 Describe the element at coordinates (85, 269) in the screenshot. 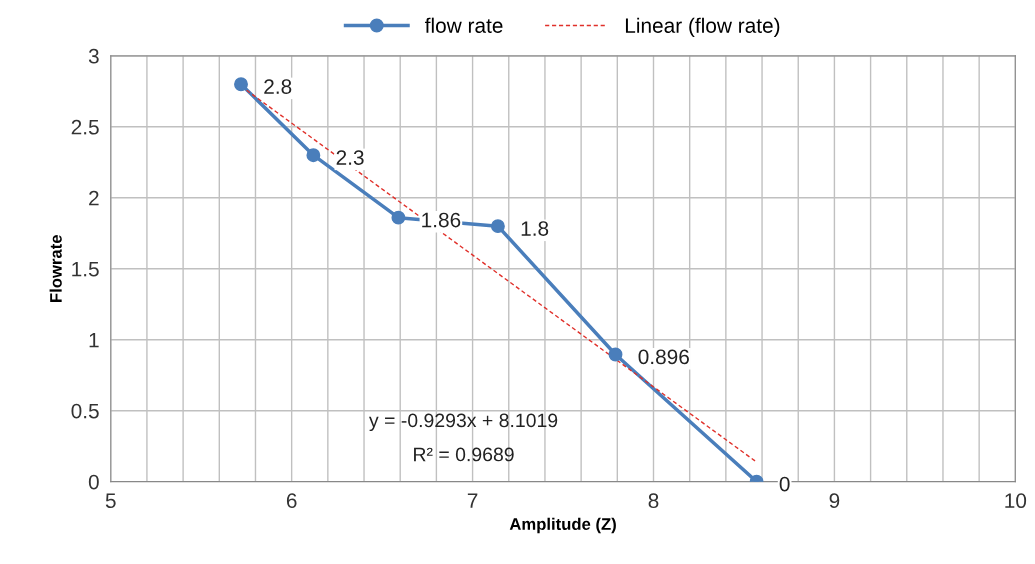

I see `y-tick-label: 1.5` at that location.